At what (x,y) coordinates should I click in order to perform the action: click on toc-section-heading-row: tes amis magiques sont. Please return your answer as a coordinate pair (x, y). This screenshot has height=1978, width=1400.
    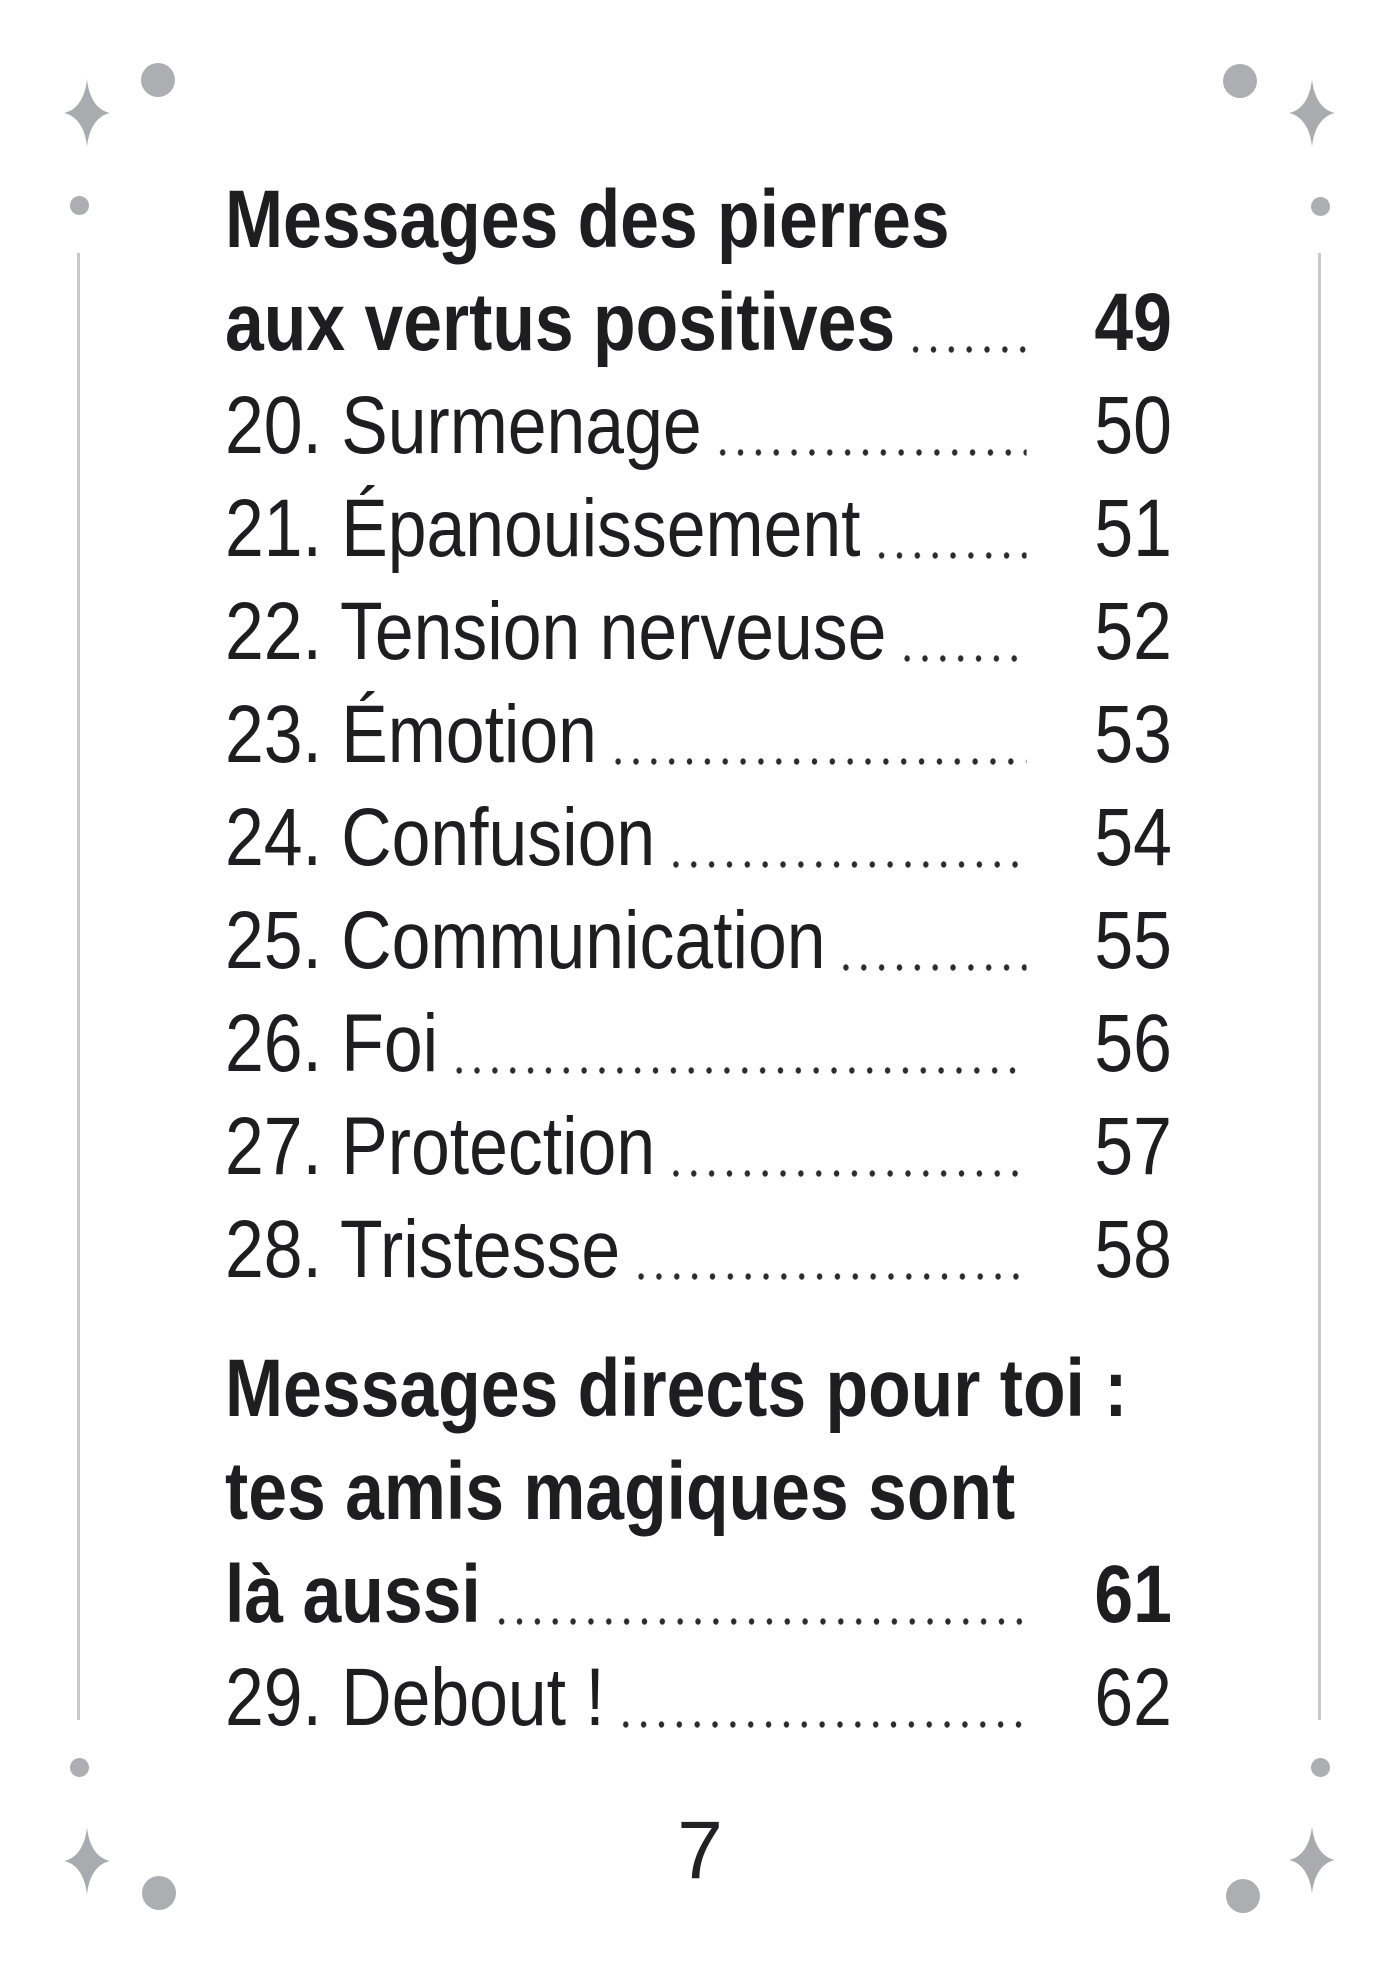
    Looking at the image, I should click on (698, 1491).